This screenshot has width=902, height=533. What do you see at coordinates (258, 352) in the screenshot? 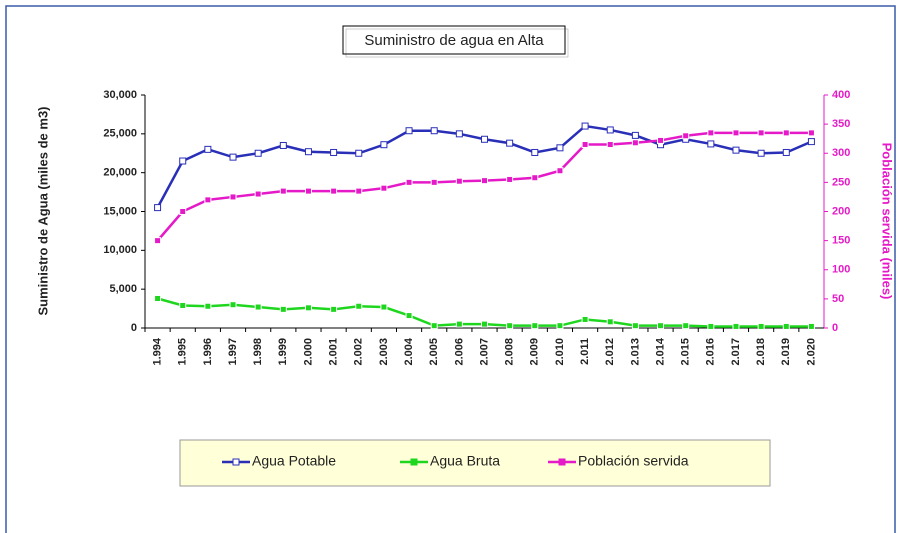
I see `x-tick-label: 1.998` at bounding box center [258, 352].